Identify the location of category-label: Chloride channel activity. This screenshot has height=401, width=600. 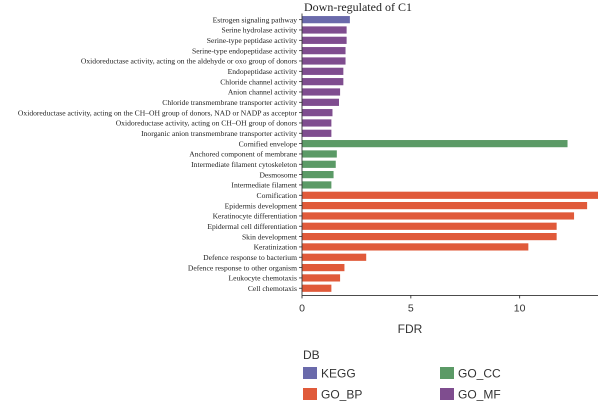
(258, 81).